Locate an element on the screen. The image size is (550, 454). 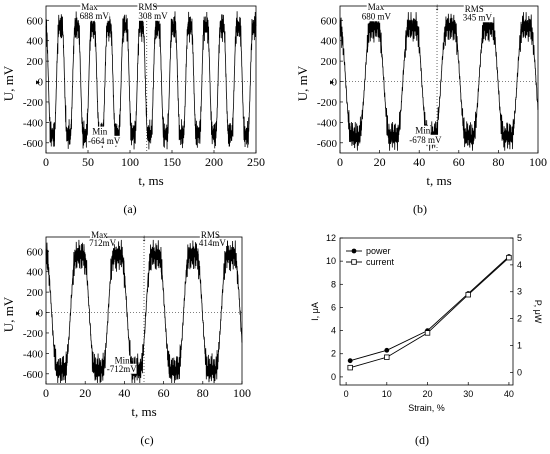
caption-d: (d) is located at coordinates (422, 440).